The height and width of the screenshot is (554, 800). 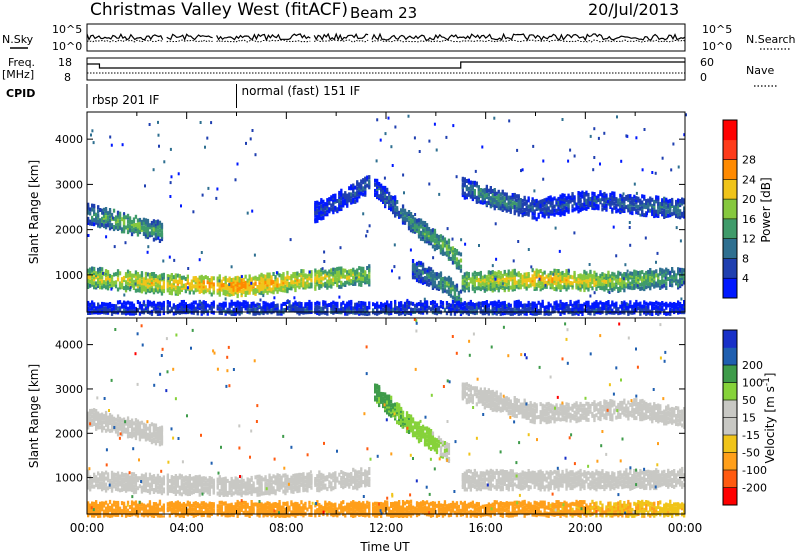 I want to click on colorbar-swatch, so click(x=730, y=248).